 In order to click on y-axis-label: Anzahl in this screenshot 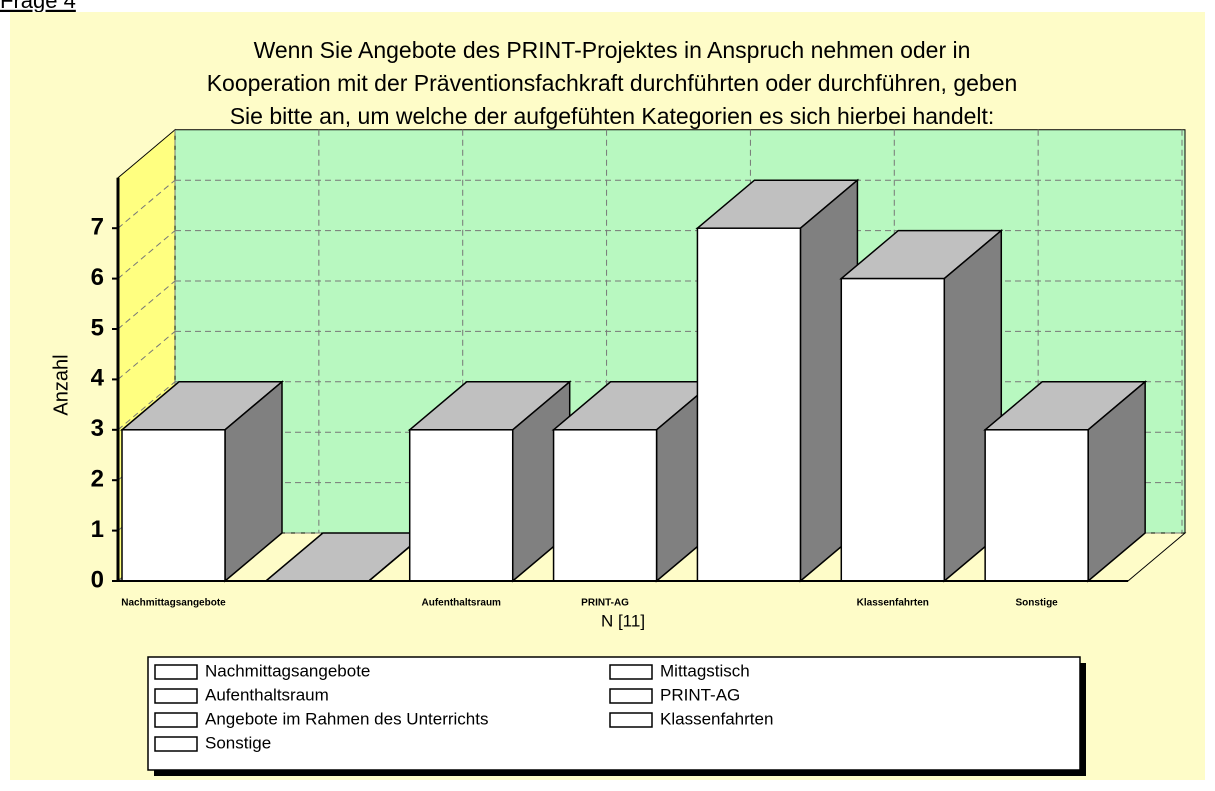, I will do `click(61, 384)`.